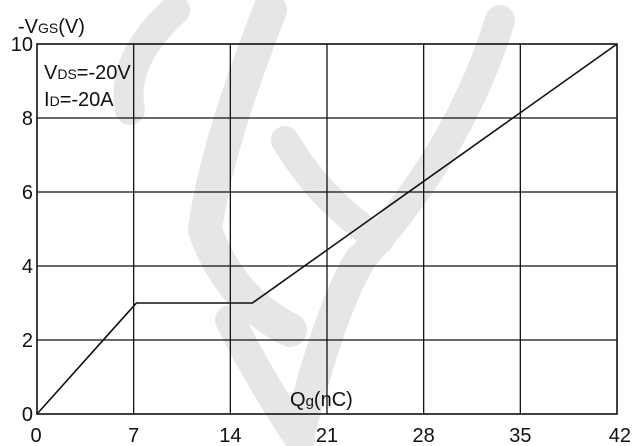 This screenshot has width=633, height=446. What do you see at coordinates (66, 74) in the screenshot?
I see `annotation-vds-sub: DS` at bounding box center [66, 74].